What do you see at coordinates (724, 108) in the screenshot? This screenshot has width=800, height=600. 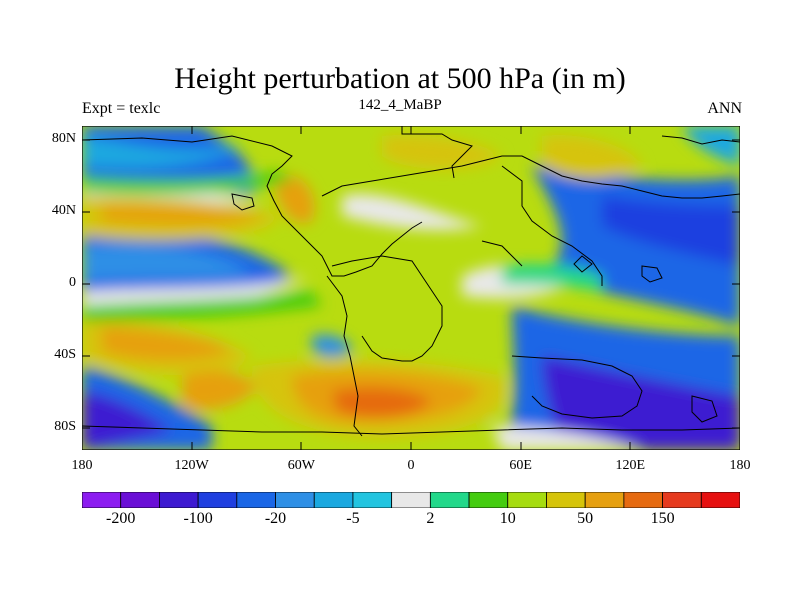 I see `season-label: ANN` at bounding box center [724, 108].